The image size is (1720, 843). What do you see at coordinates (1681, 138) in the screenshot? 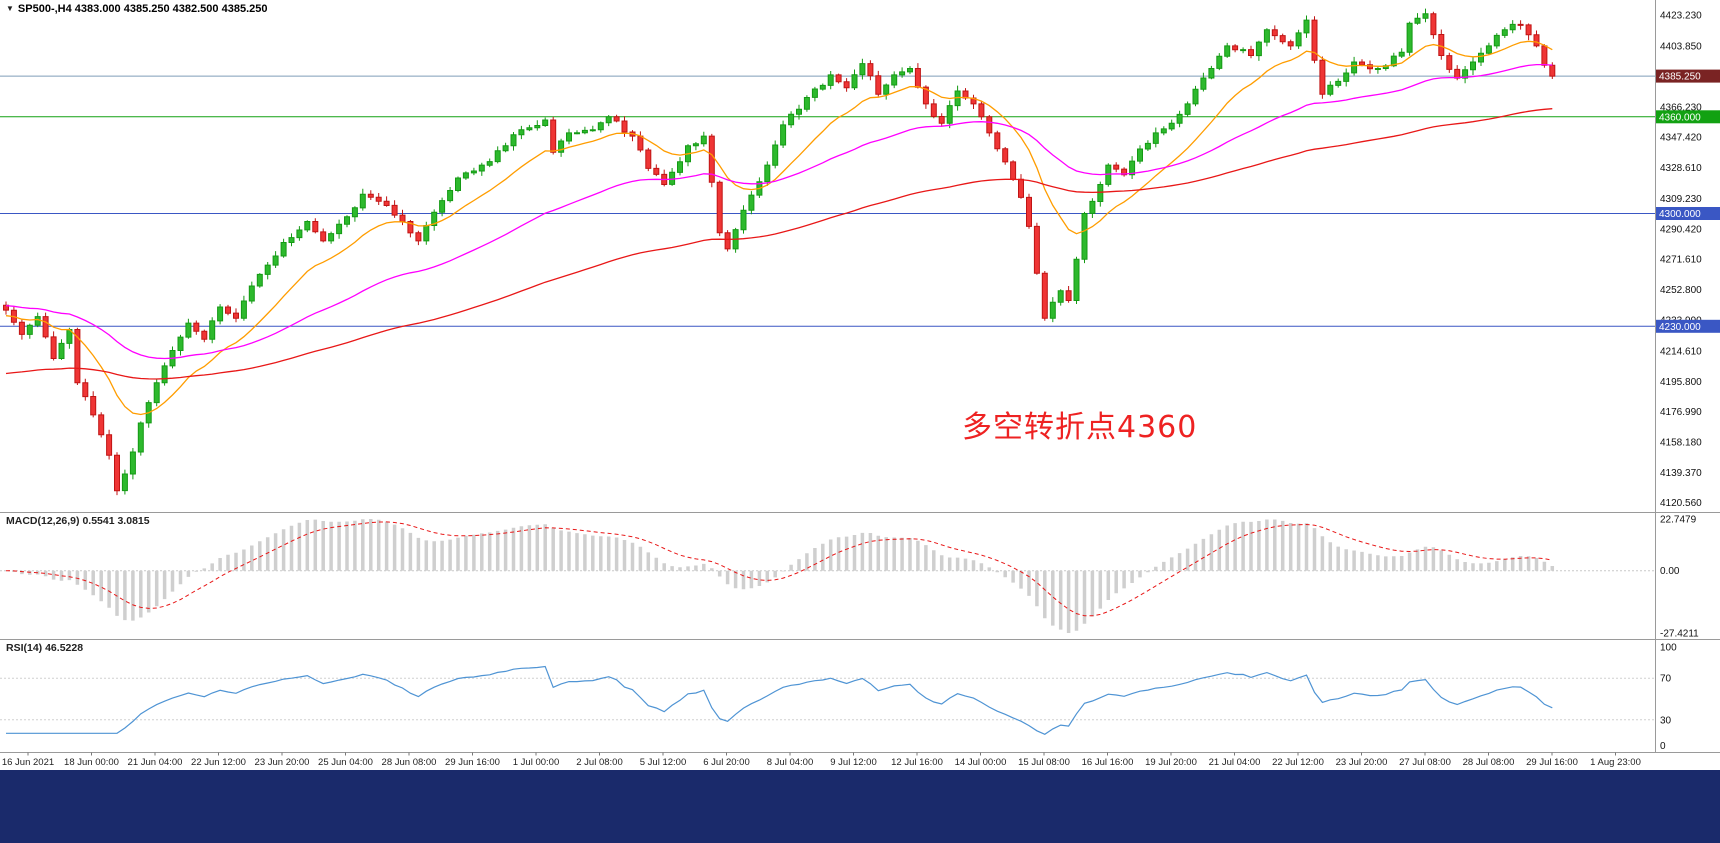
I see `price-axis-label: 4347.420` at bounding box center [1681, 138].